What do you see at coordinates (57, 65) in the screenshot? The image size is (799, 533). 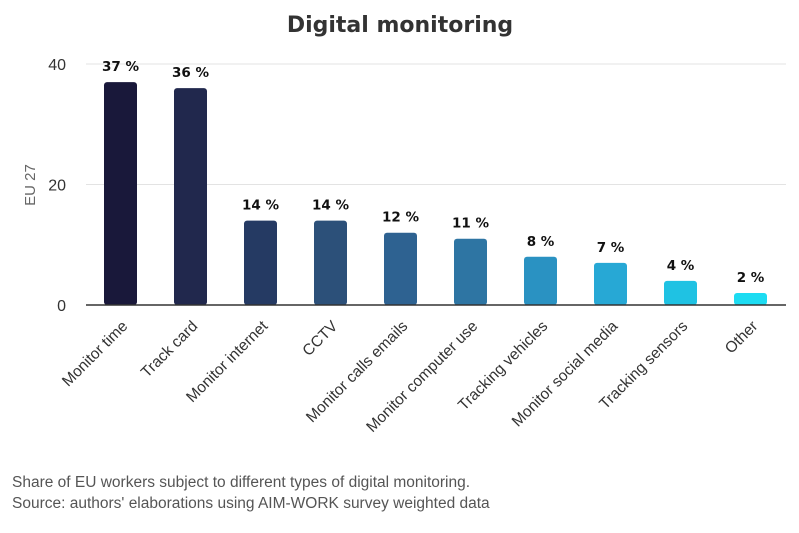 I see `y-tick-label: 40` at bounding box center [57, 65].